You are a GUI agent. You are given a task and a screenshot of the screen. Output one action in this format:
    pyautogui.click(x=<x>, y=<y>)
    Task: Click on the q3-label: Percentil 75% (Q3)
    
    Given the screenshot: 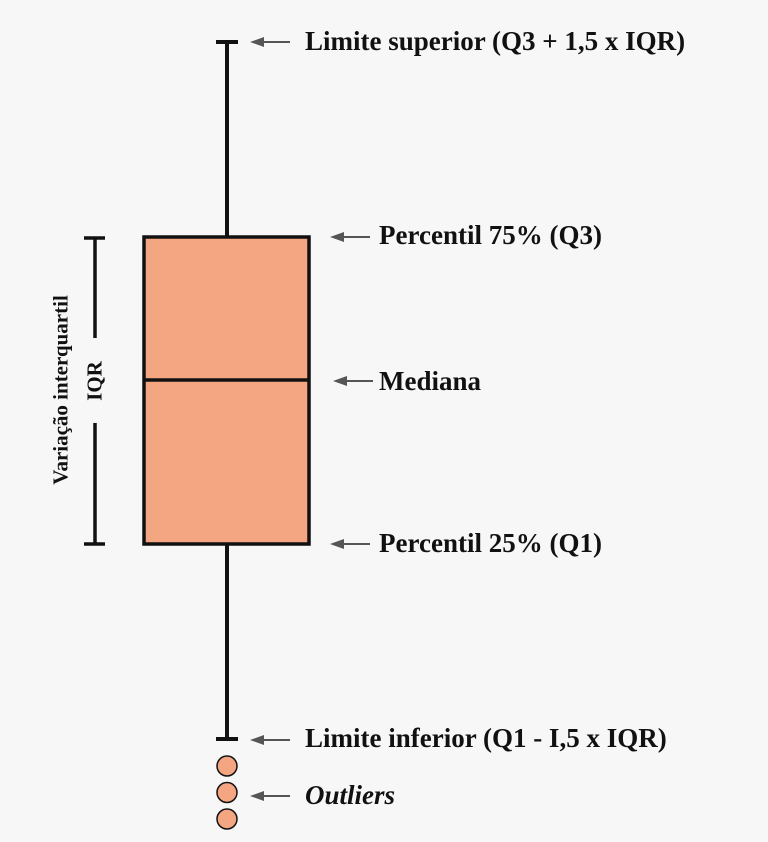 What is the action you would take?
    pyautogui.click(x=490, y=235)
    